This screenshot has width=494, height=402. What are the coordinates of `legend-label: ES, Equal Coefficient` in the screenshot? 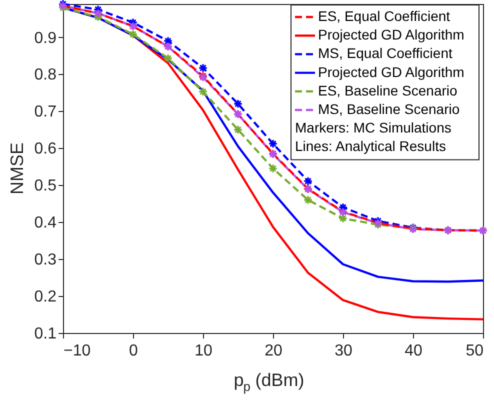 It's located at (384, 16).